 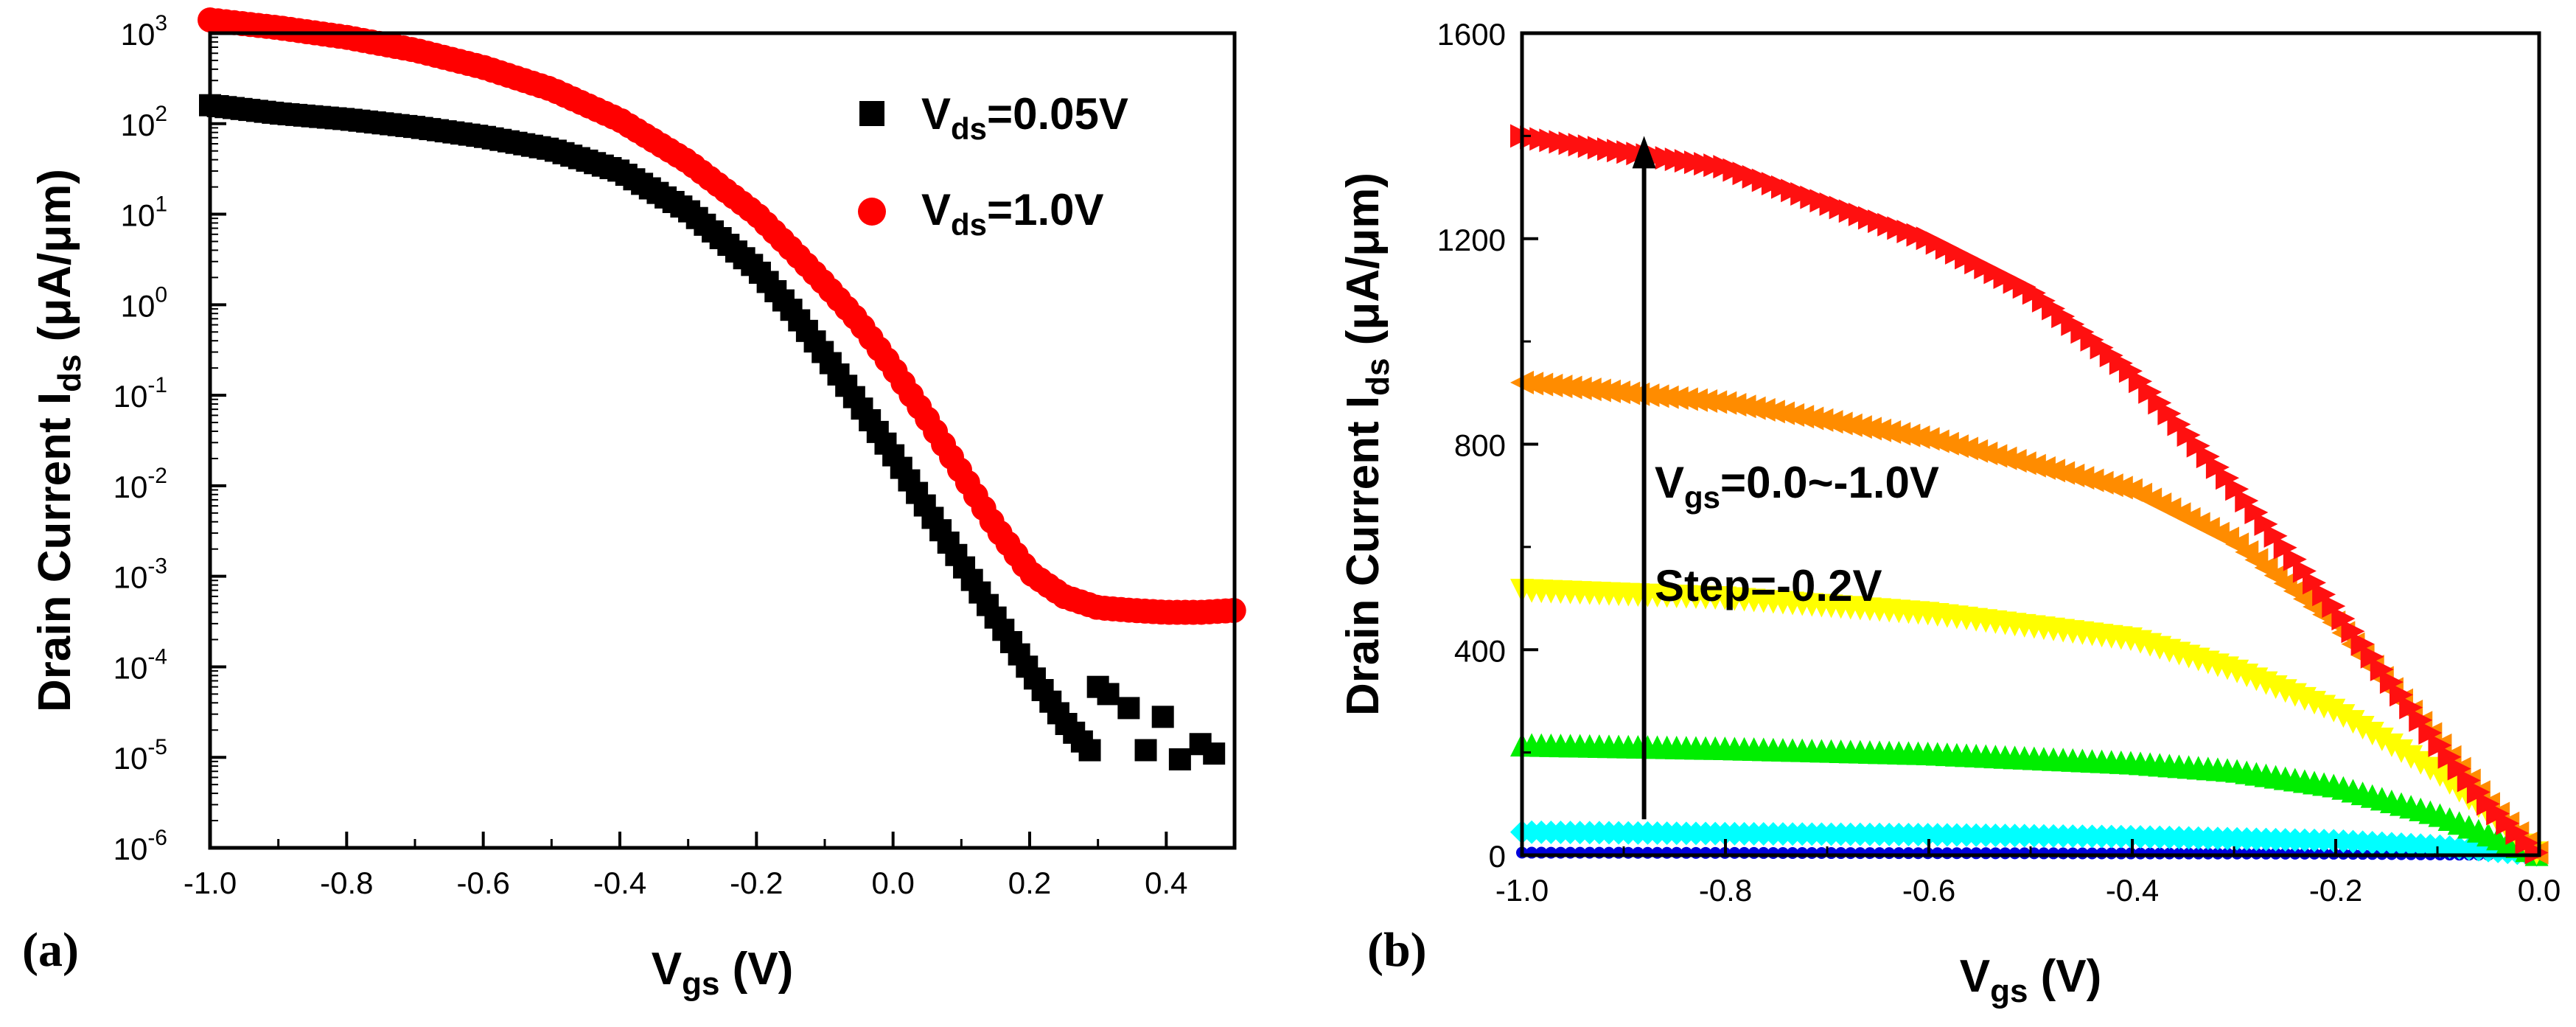 What do you see at coordinates (2029, 723) in the screenshot?
I see `series-vgs-0-6v` at bounding box center [2029, 723].